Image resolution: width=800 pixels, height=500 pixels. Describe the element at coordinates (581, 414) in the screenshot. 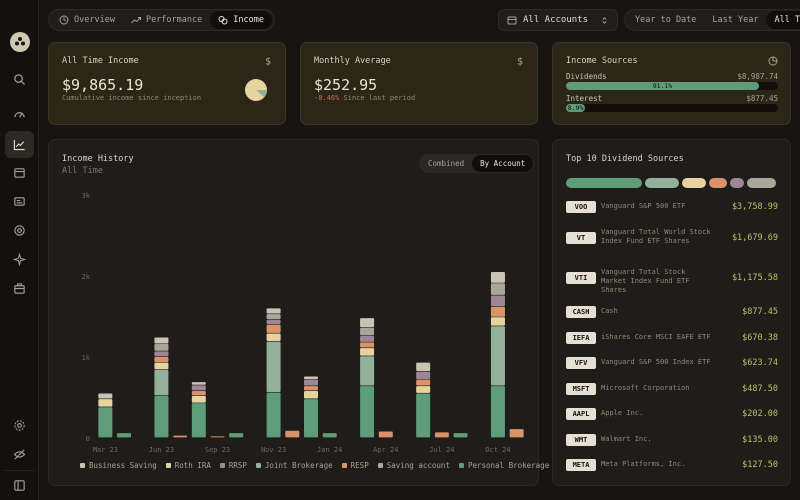

I see `ticker-badge: AAPL` at that location.